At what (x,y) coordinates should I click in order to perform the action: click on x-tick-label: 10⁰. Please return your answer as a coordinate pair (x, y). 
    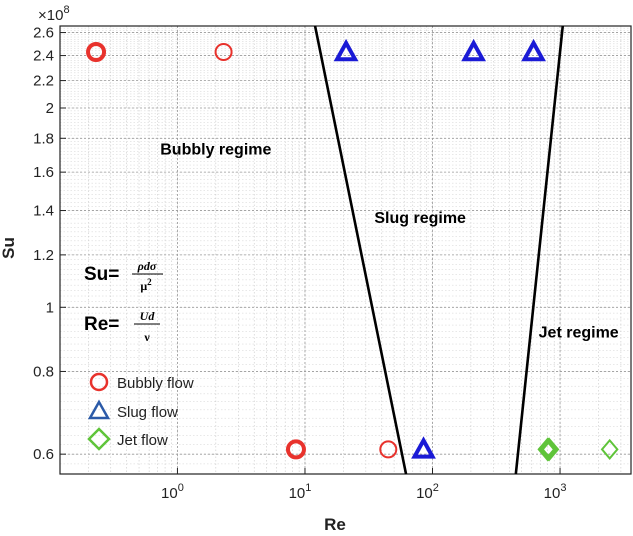
    Looking at the image, I should click on (172, 492).